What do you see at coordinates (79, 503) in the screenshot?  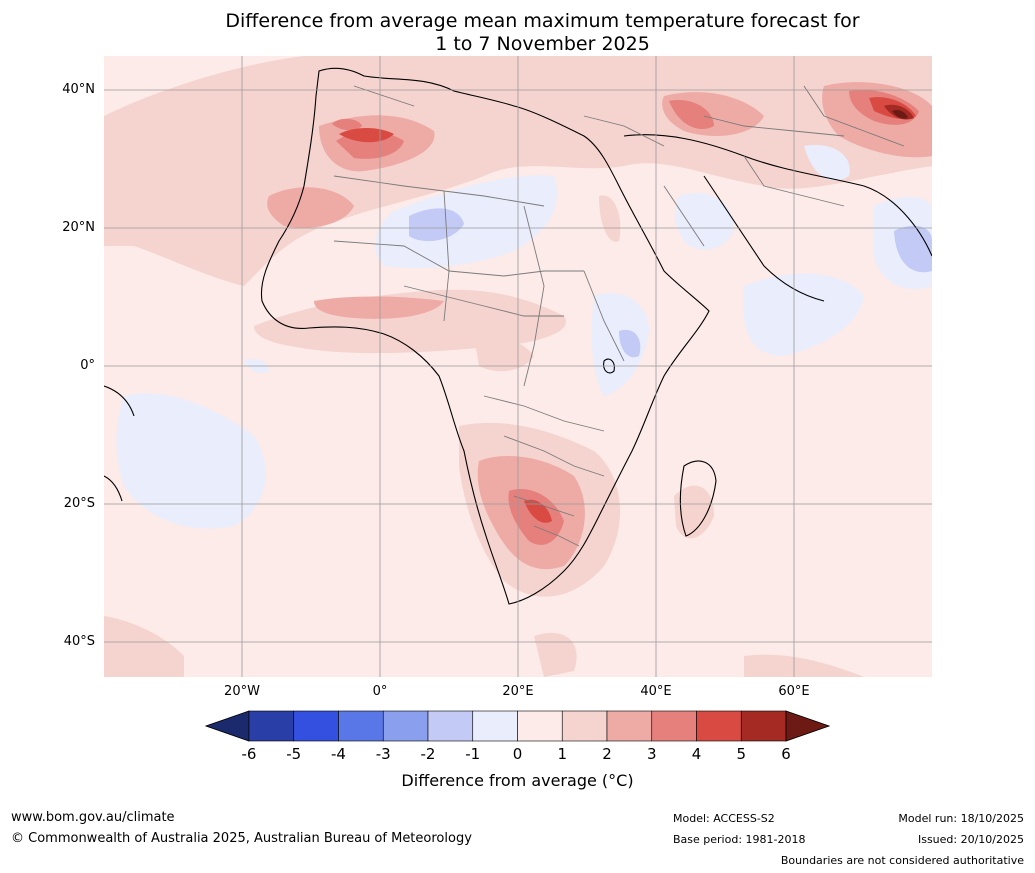 I see `lat-label-20s: 20°S` at bounding box center [79, 503].